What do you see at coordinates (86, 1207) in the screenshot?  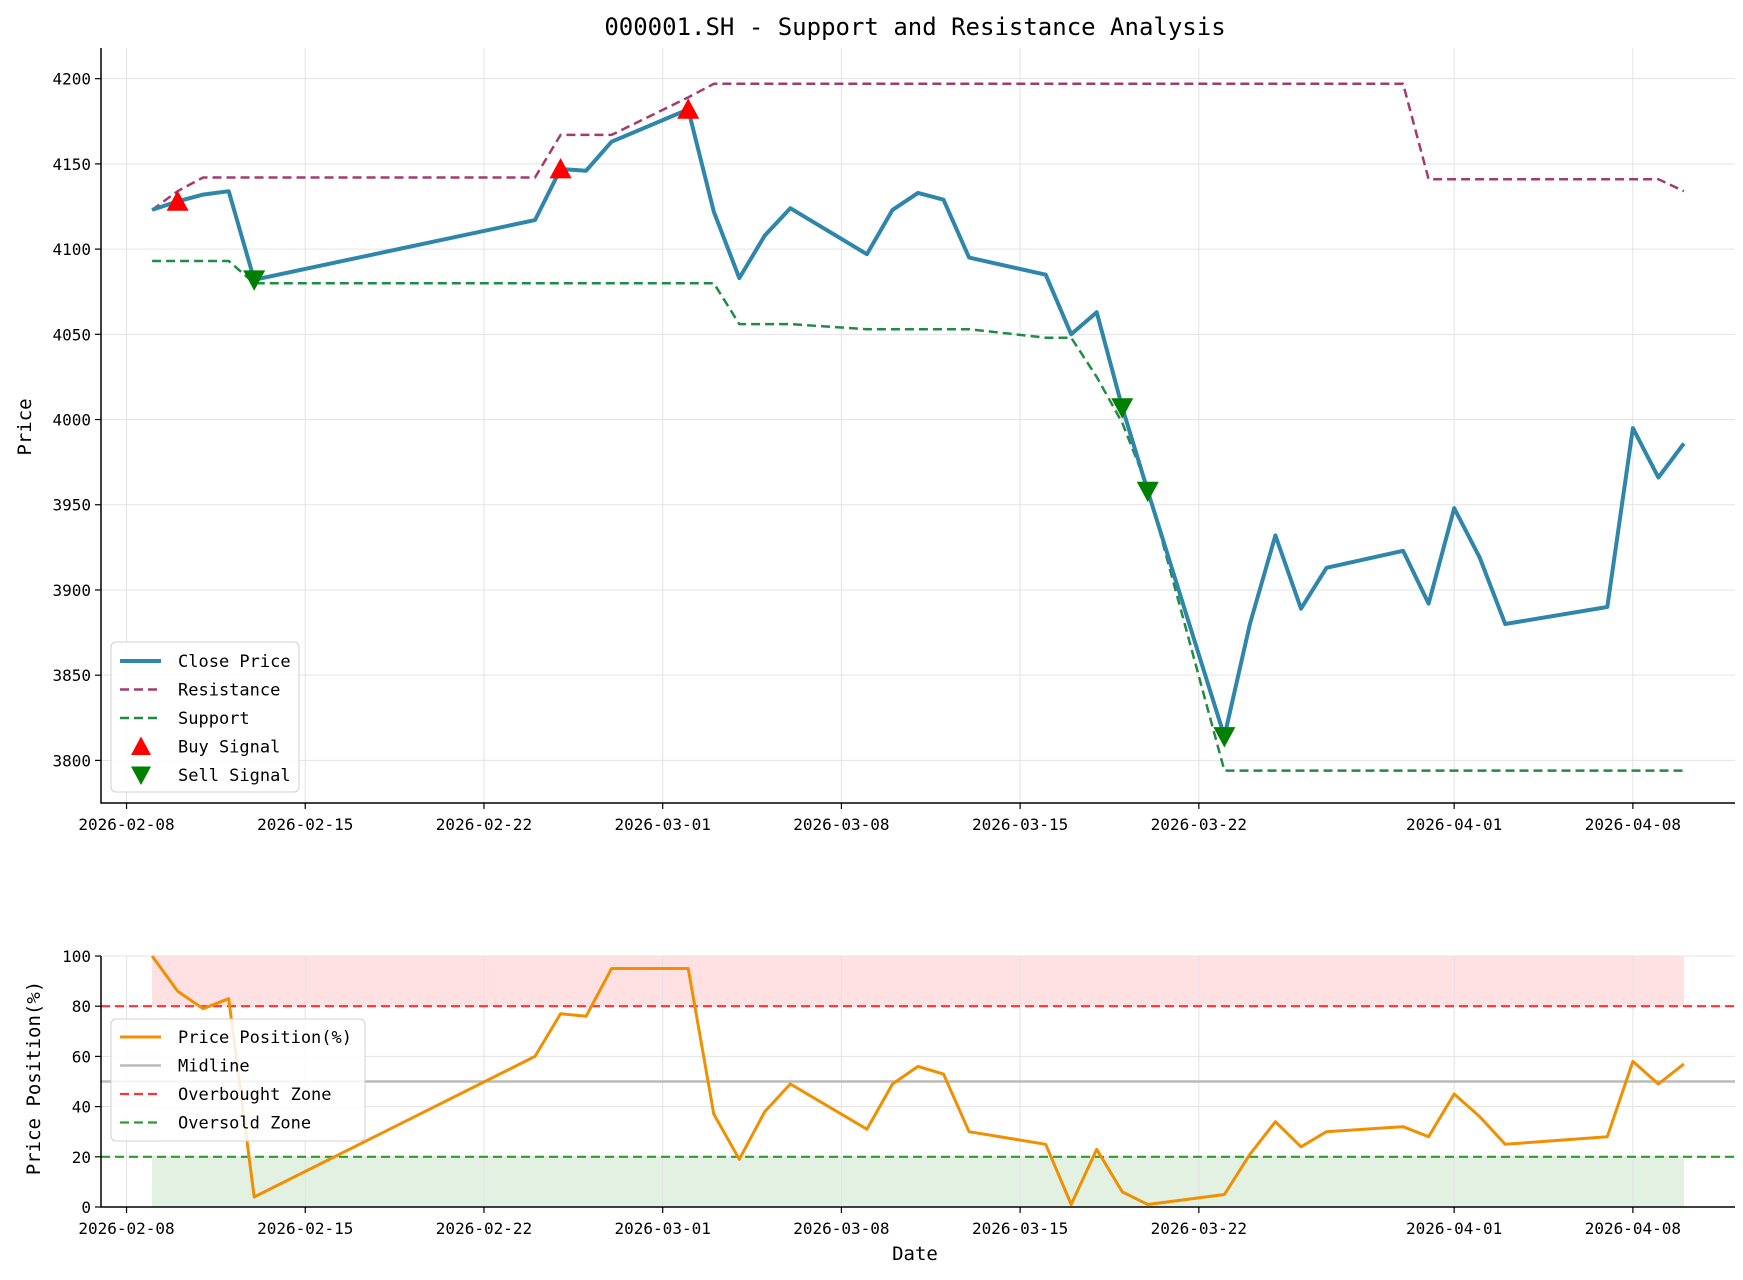 I see `y-tick-label: 0` at bounding box center [86, 1207].